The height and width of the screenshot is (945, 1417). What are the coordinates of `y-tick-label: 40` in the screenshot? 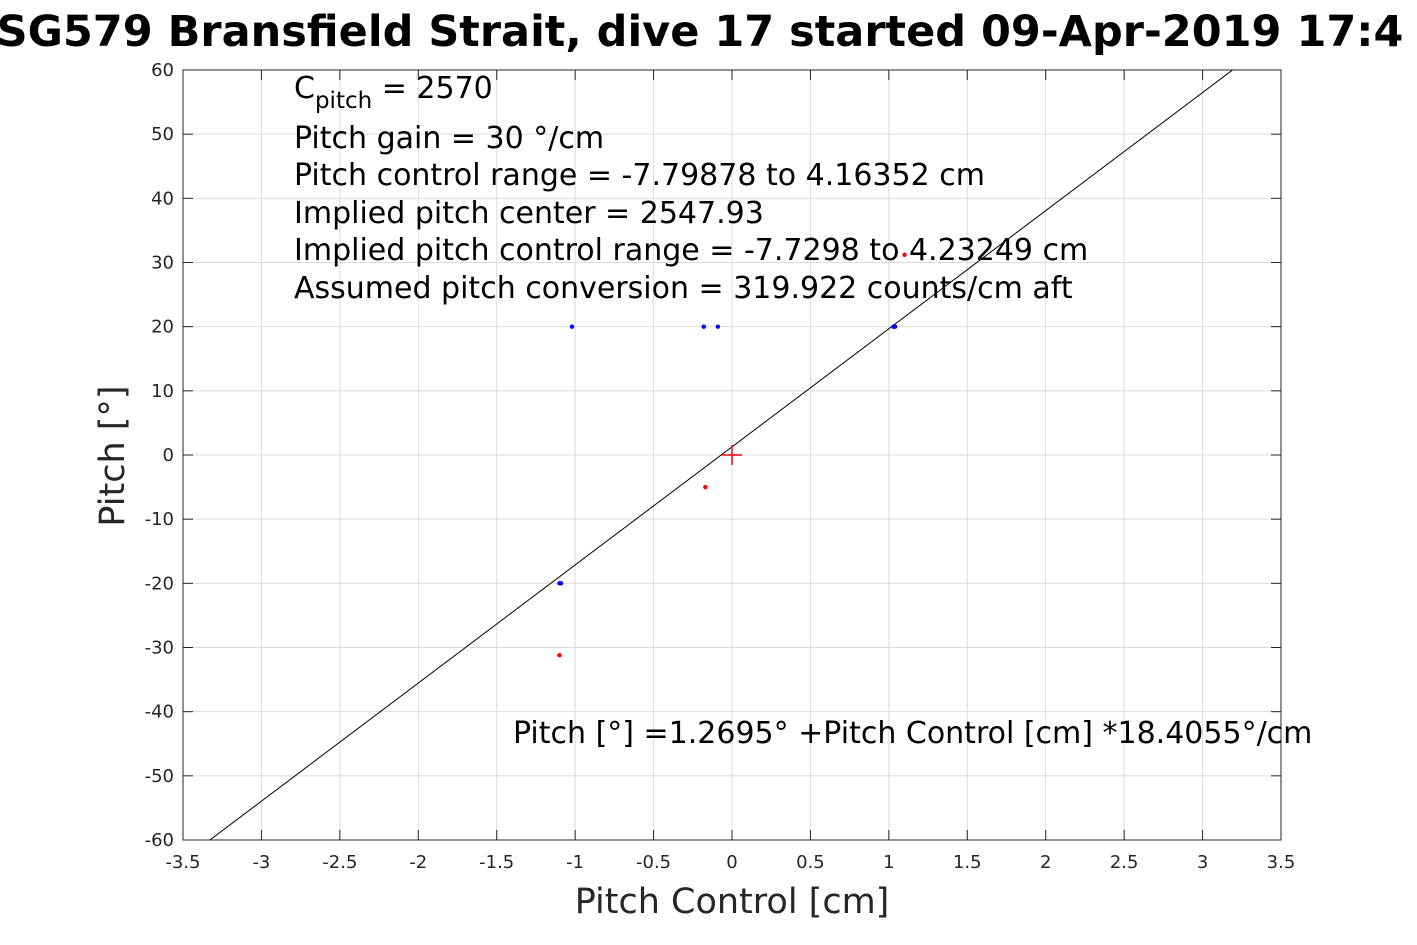 It's located at (162, 198).